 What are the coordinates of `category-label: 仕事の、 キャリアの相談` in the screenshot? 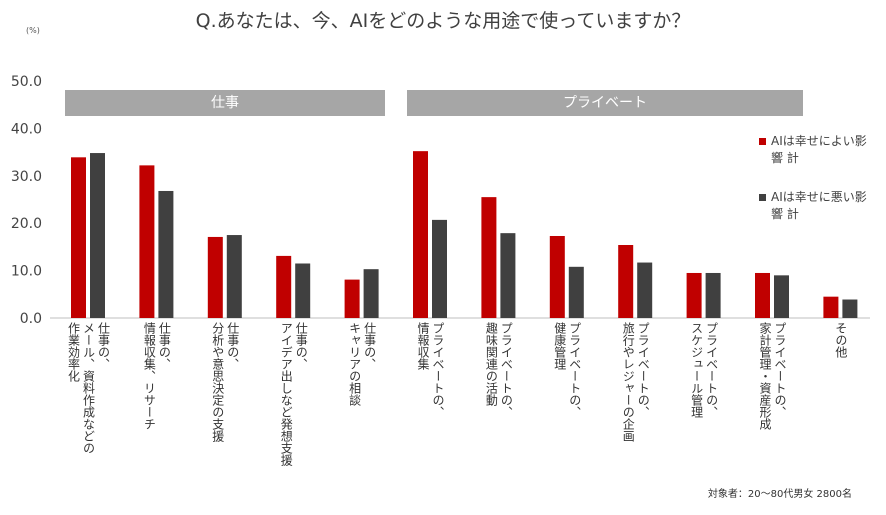 It's located at (362, 364).